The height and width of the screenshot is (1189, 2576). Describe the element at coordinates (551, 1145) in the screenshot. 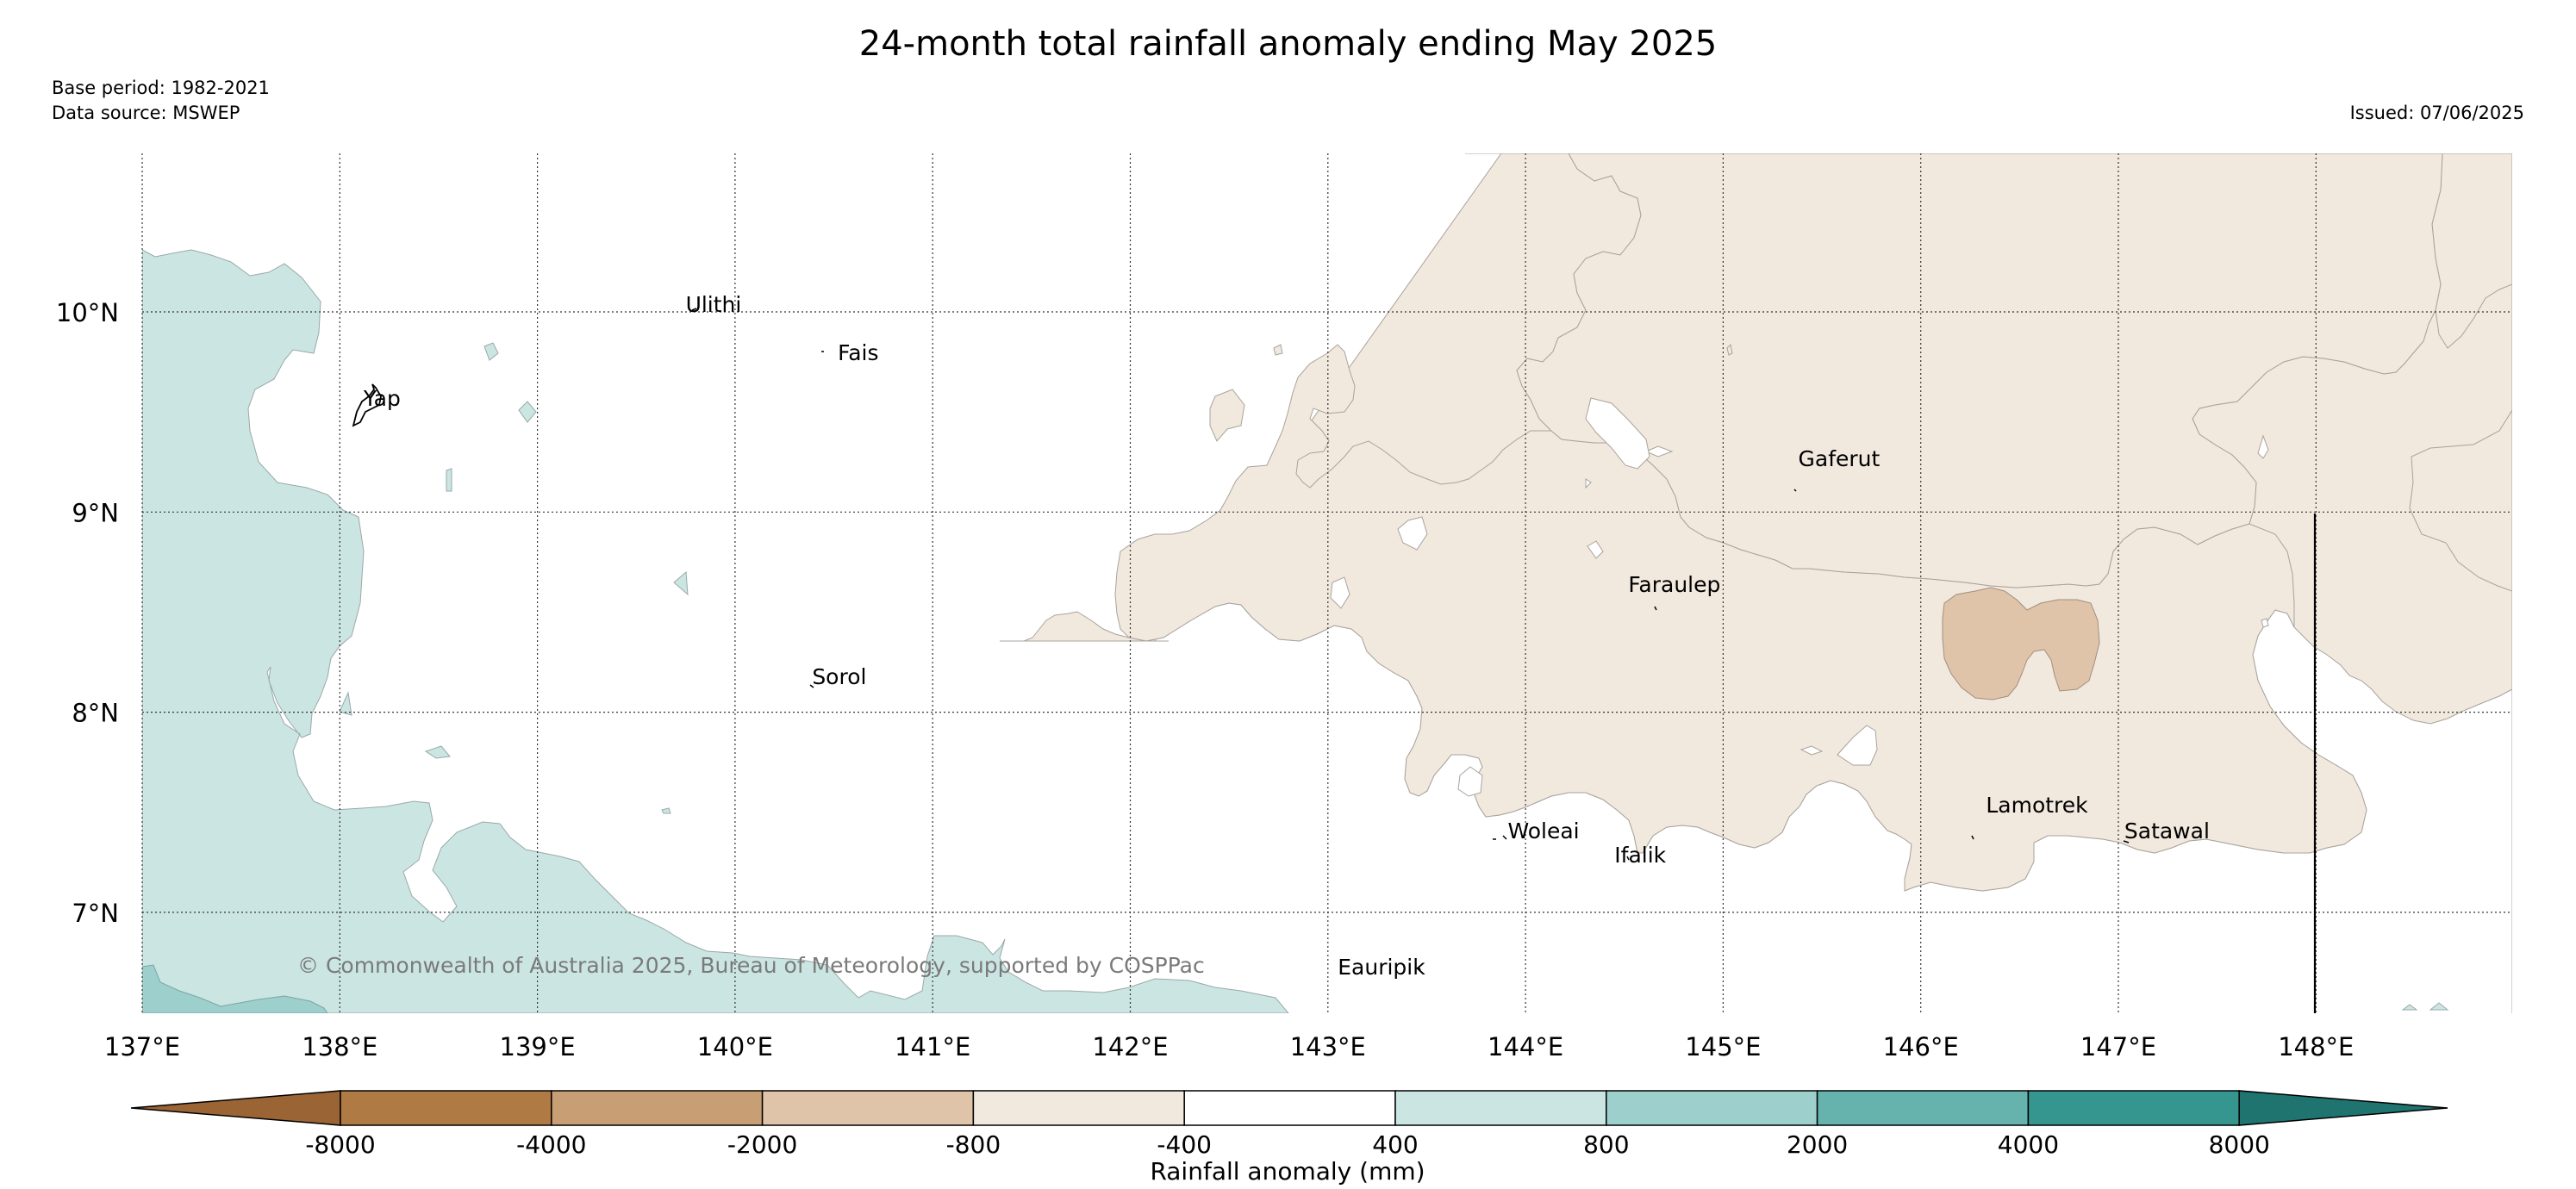

I see `colorbar-tick-label: -4000` at that location.